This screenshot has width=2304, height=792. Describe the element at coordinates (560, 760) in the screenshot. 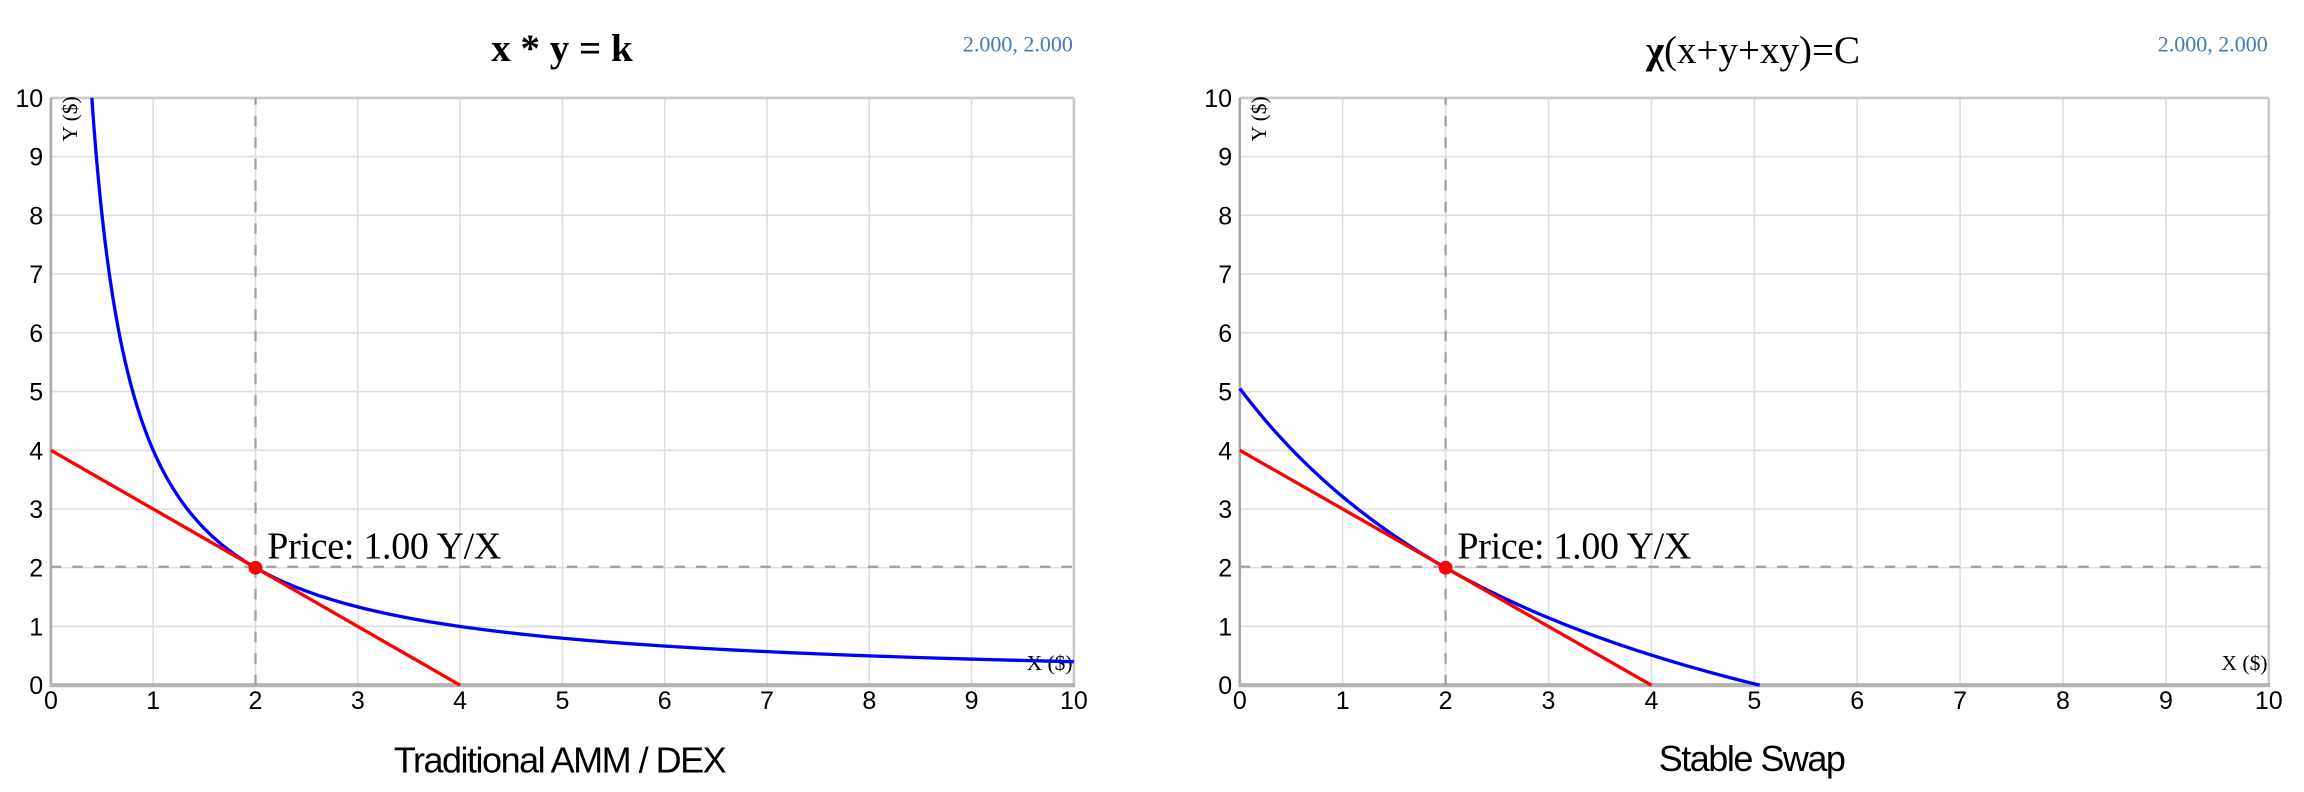

I see `svg-text: Traditional AMM / DEX` at that location.